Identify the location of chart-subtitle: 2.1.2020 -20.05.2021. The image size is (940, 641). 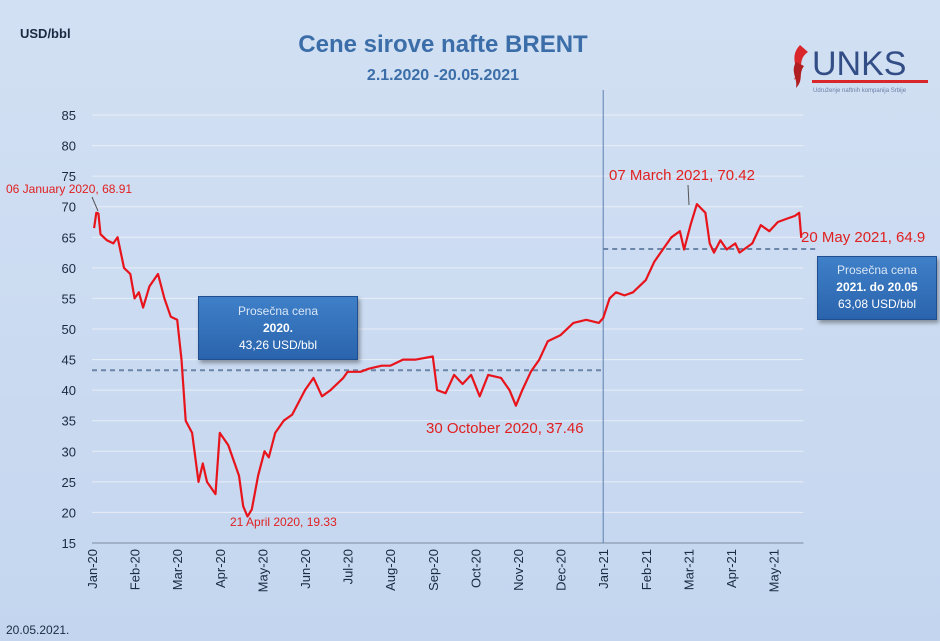
(443, 75).